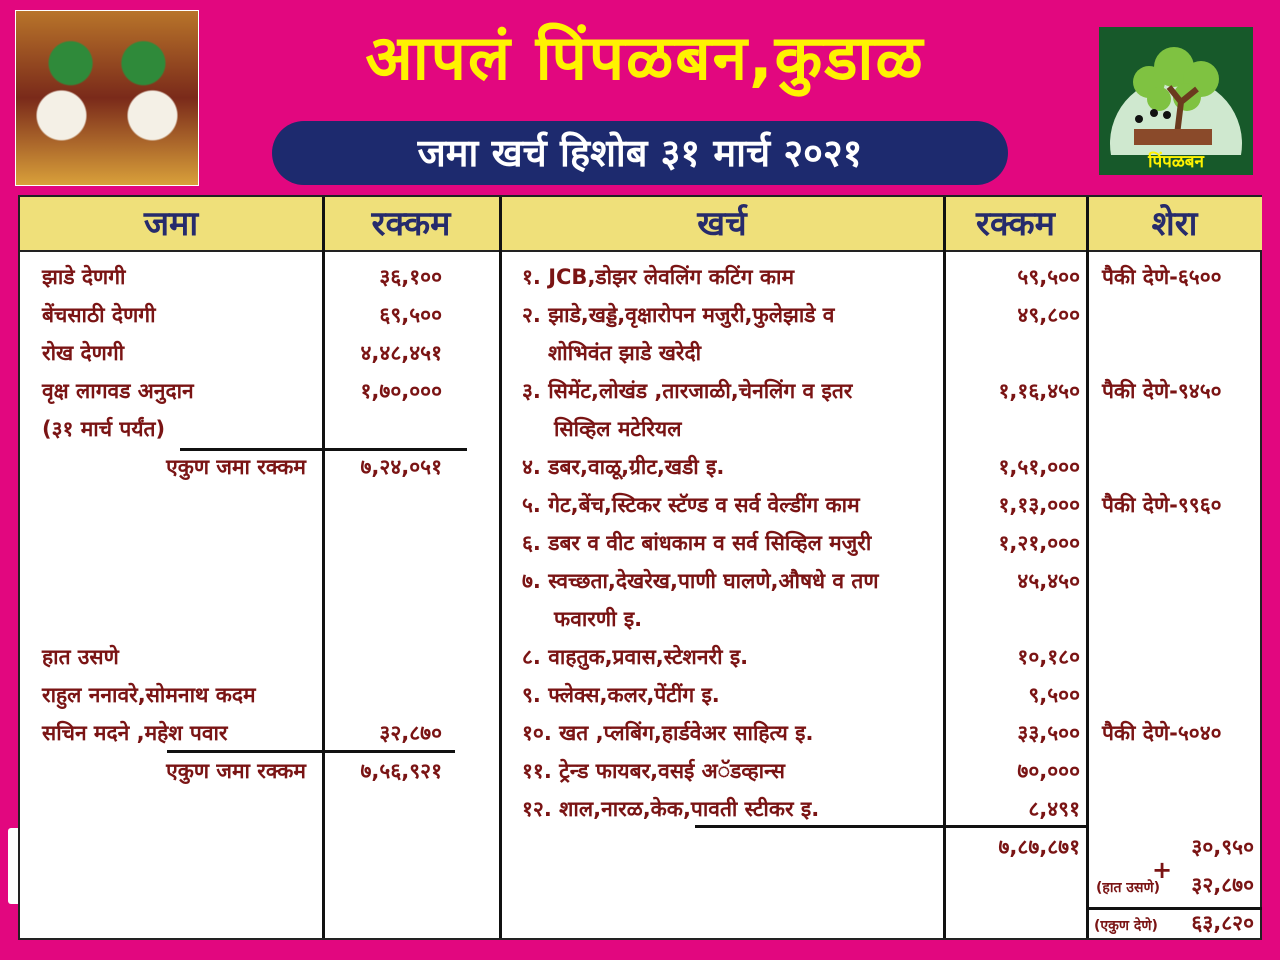 This screenshot has height=960, width=1280. What do you see at coordinates (107, 98) in the screenshot?
I see `deity-photo` at bounding box center [107, 98].